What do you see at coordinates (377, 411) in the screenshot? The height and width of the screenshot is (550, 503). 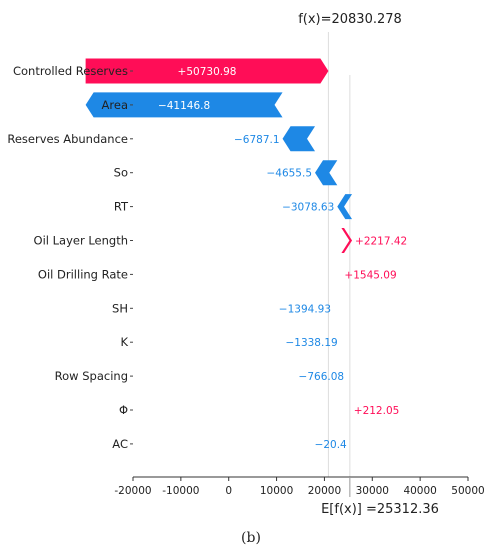 I see `value-label: +212.05` at bounding box center [377, 411].